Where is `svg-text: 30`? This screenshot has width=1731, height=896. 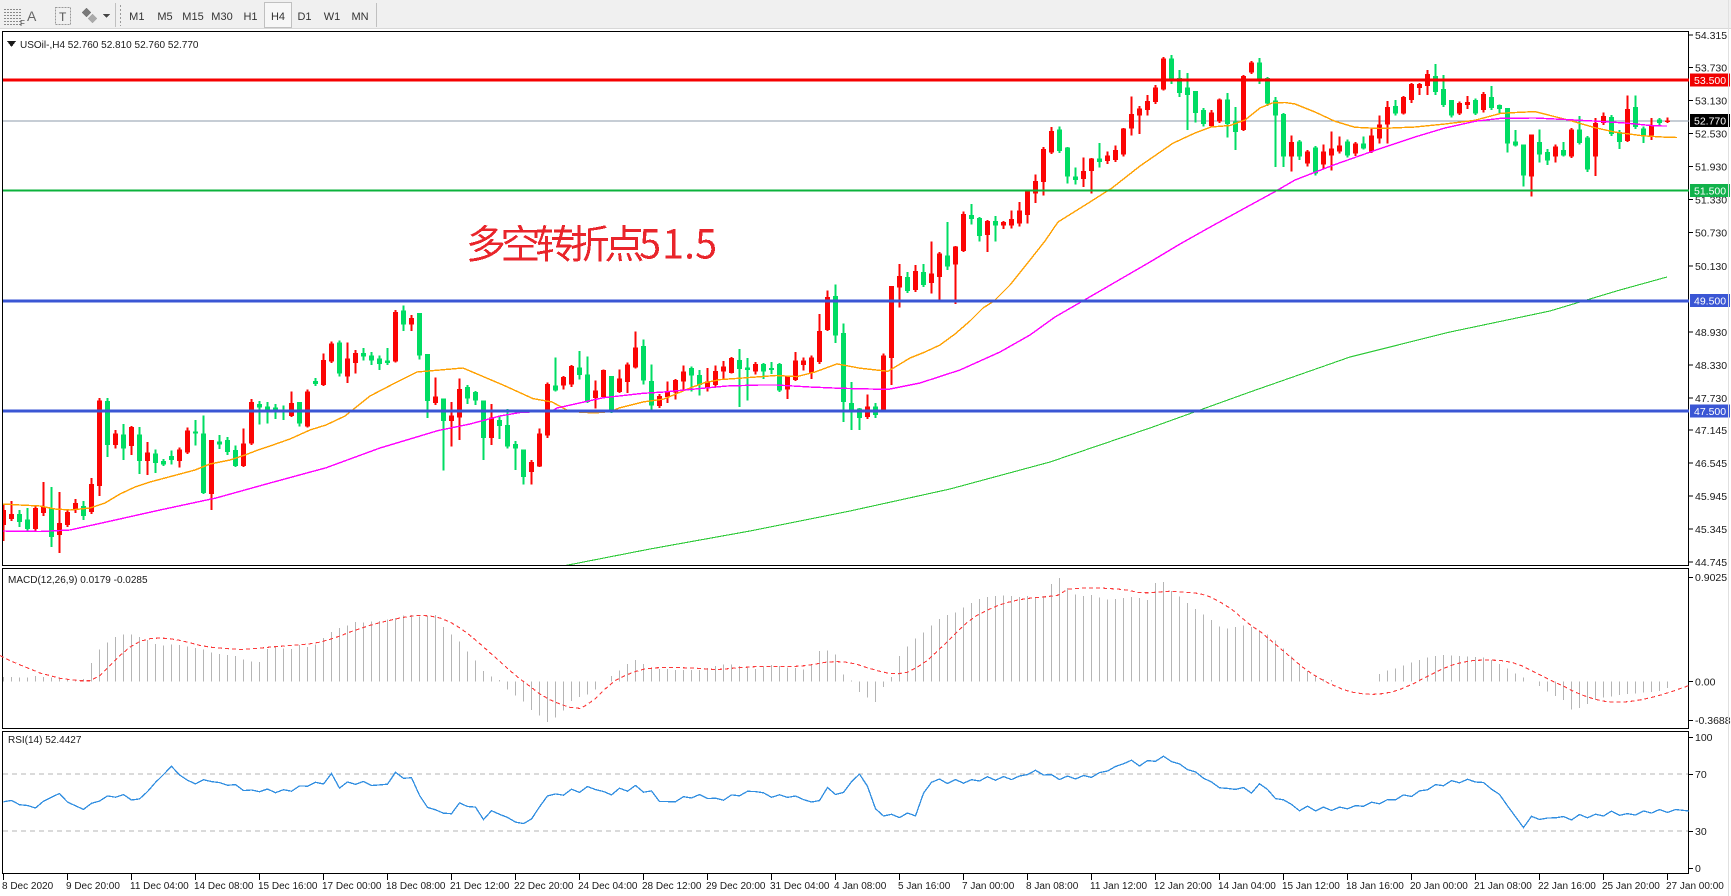 svg-text: 30 is located at coordinates (1701, 832).